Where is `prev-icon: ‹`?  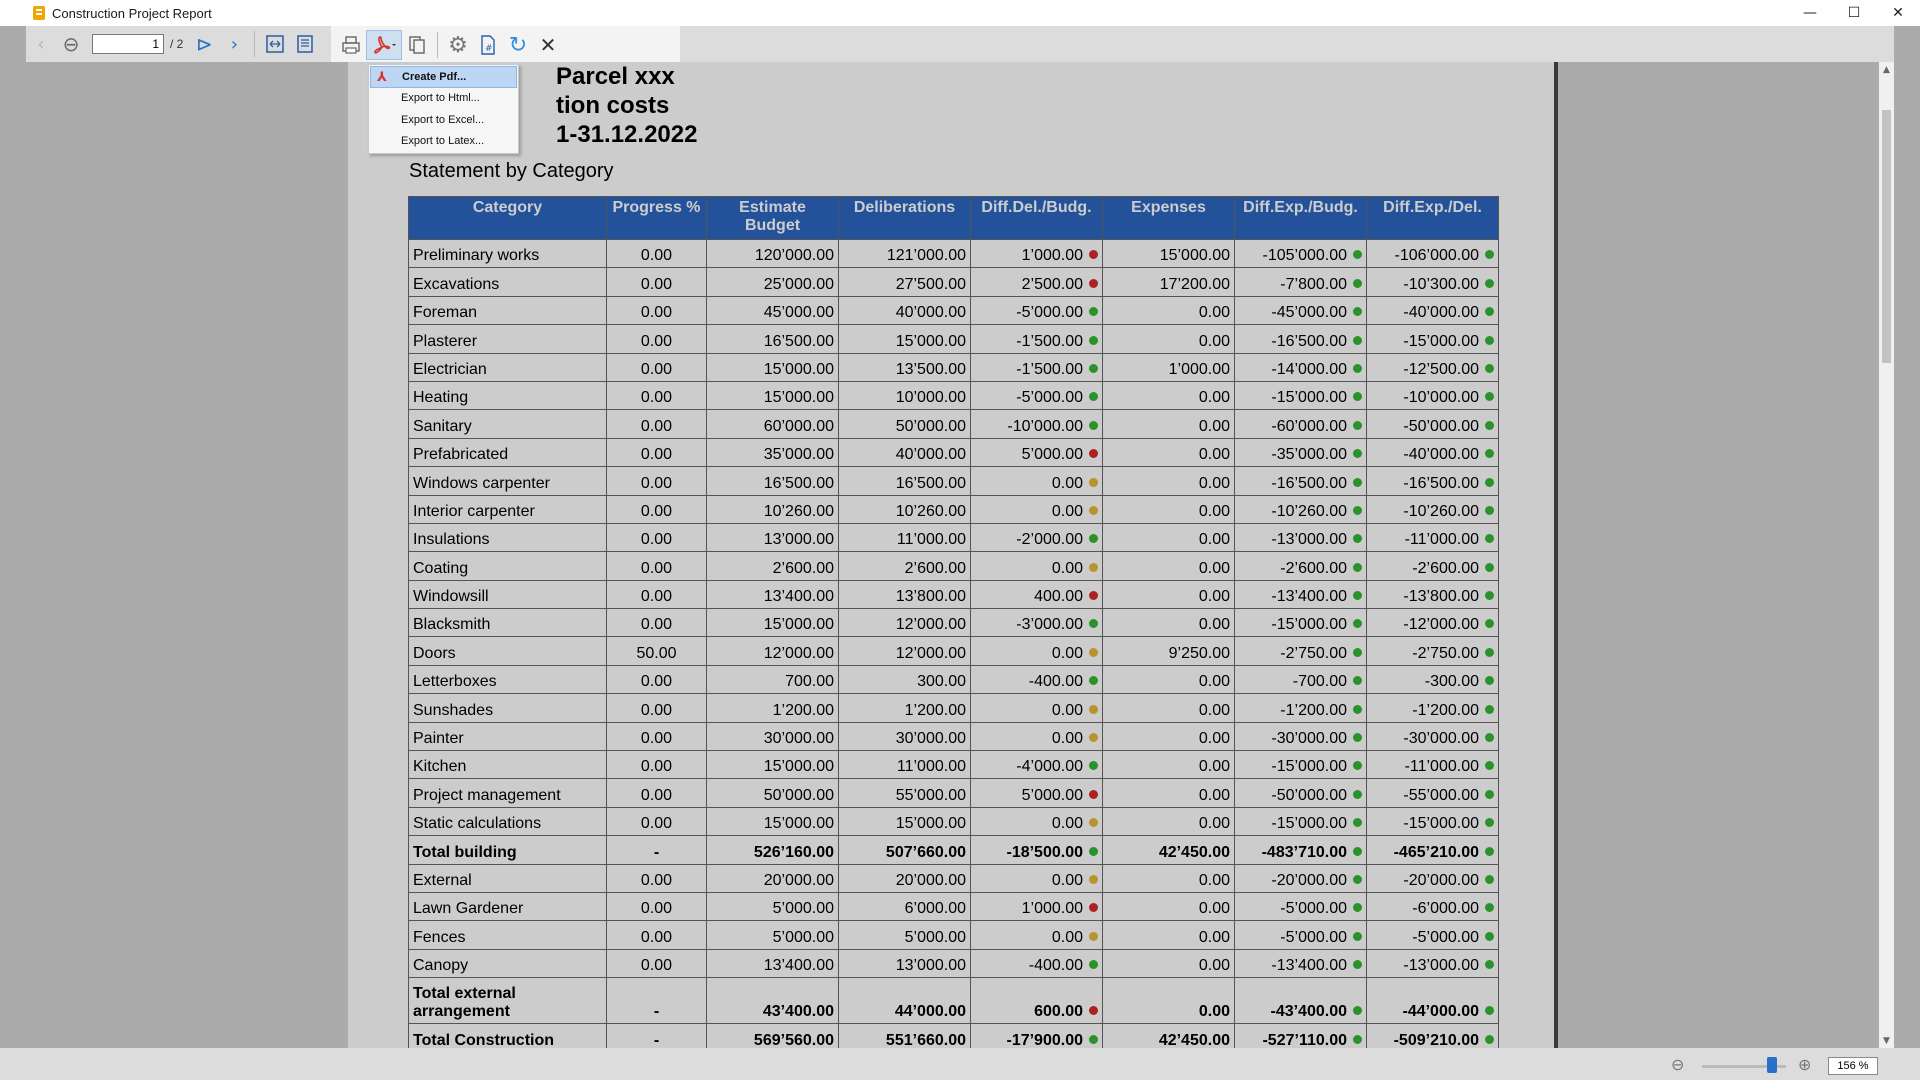
prev-icon: ‹ is located at coordinates (41, 44).